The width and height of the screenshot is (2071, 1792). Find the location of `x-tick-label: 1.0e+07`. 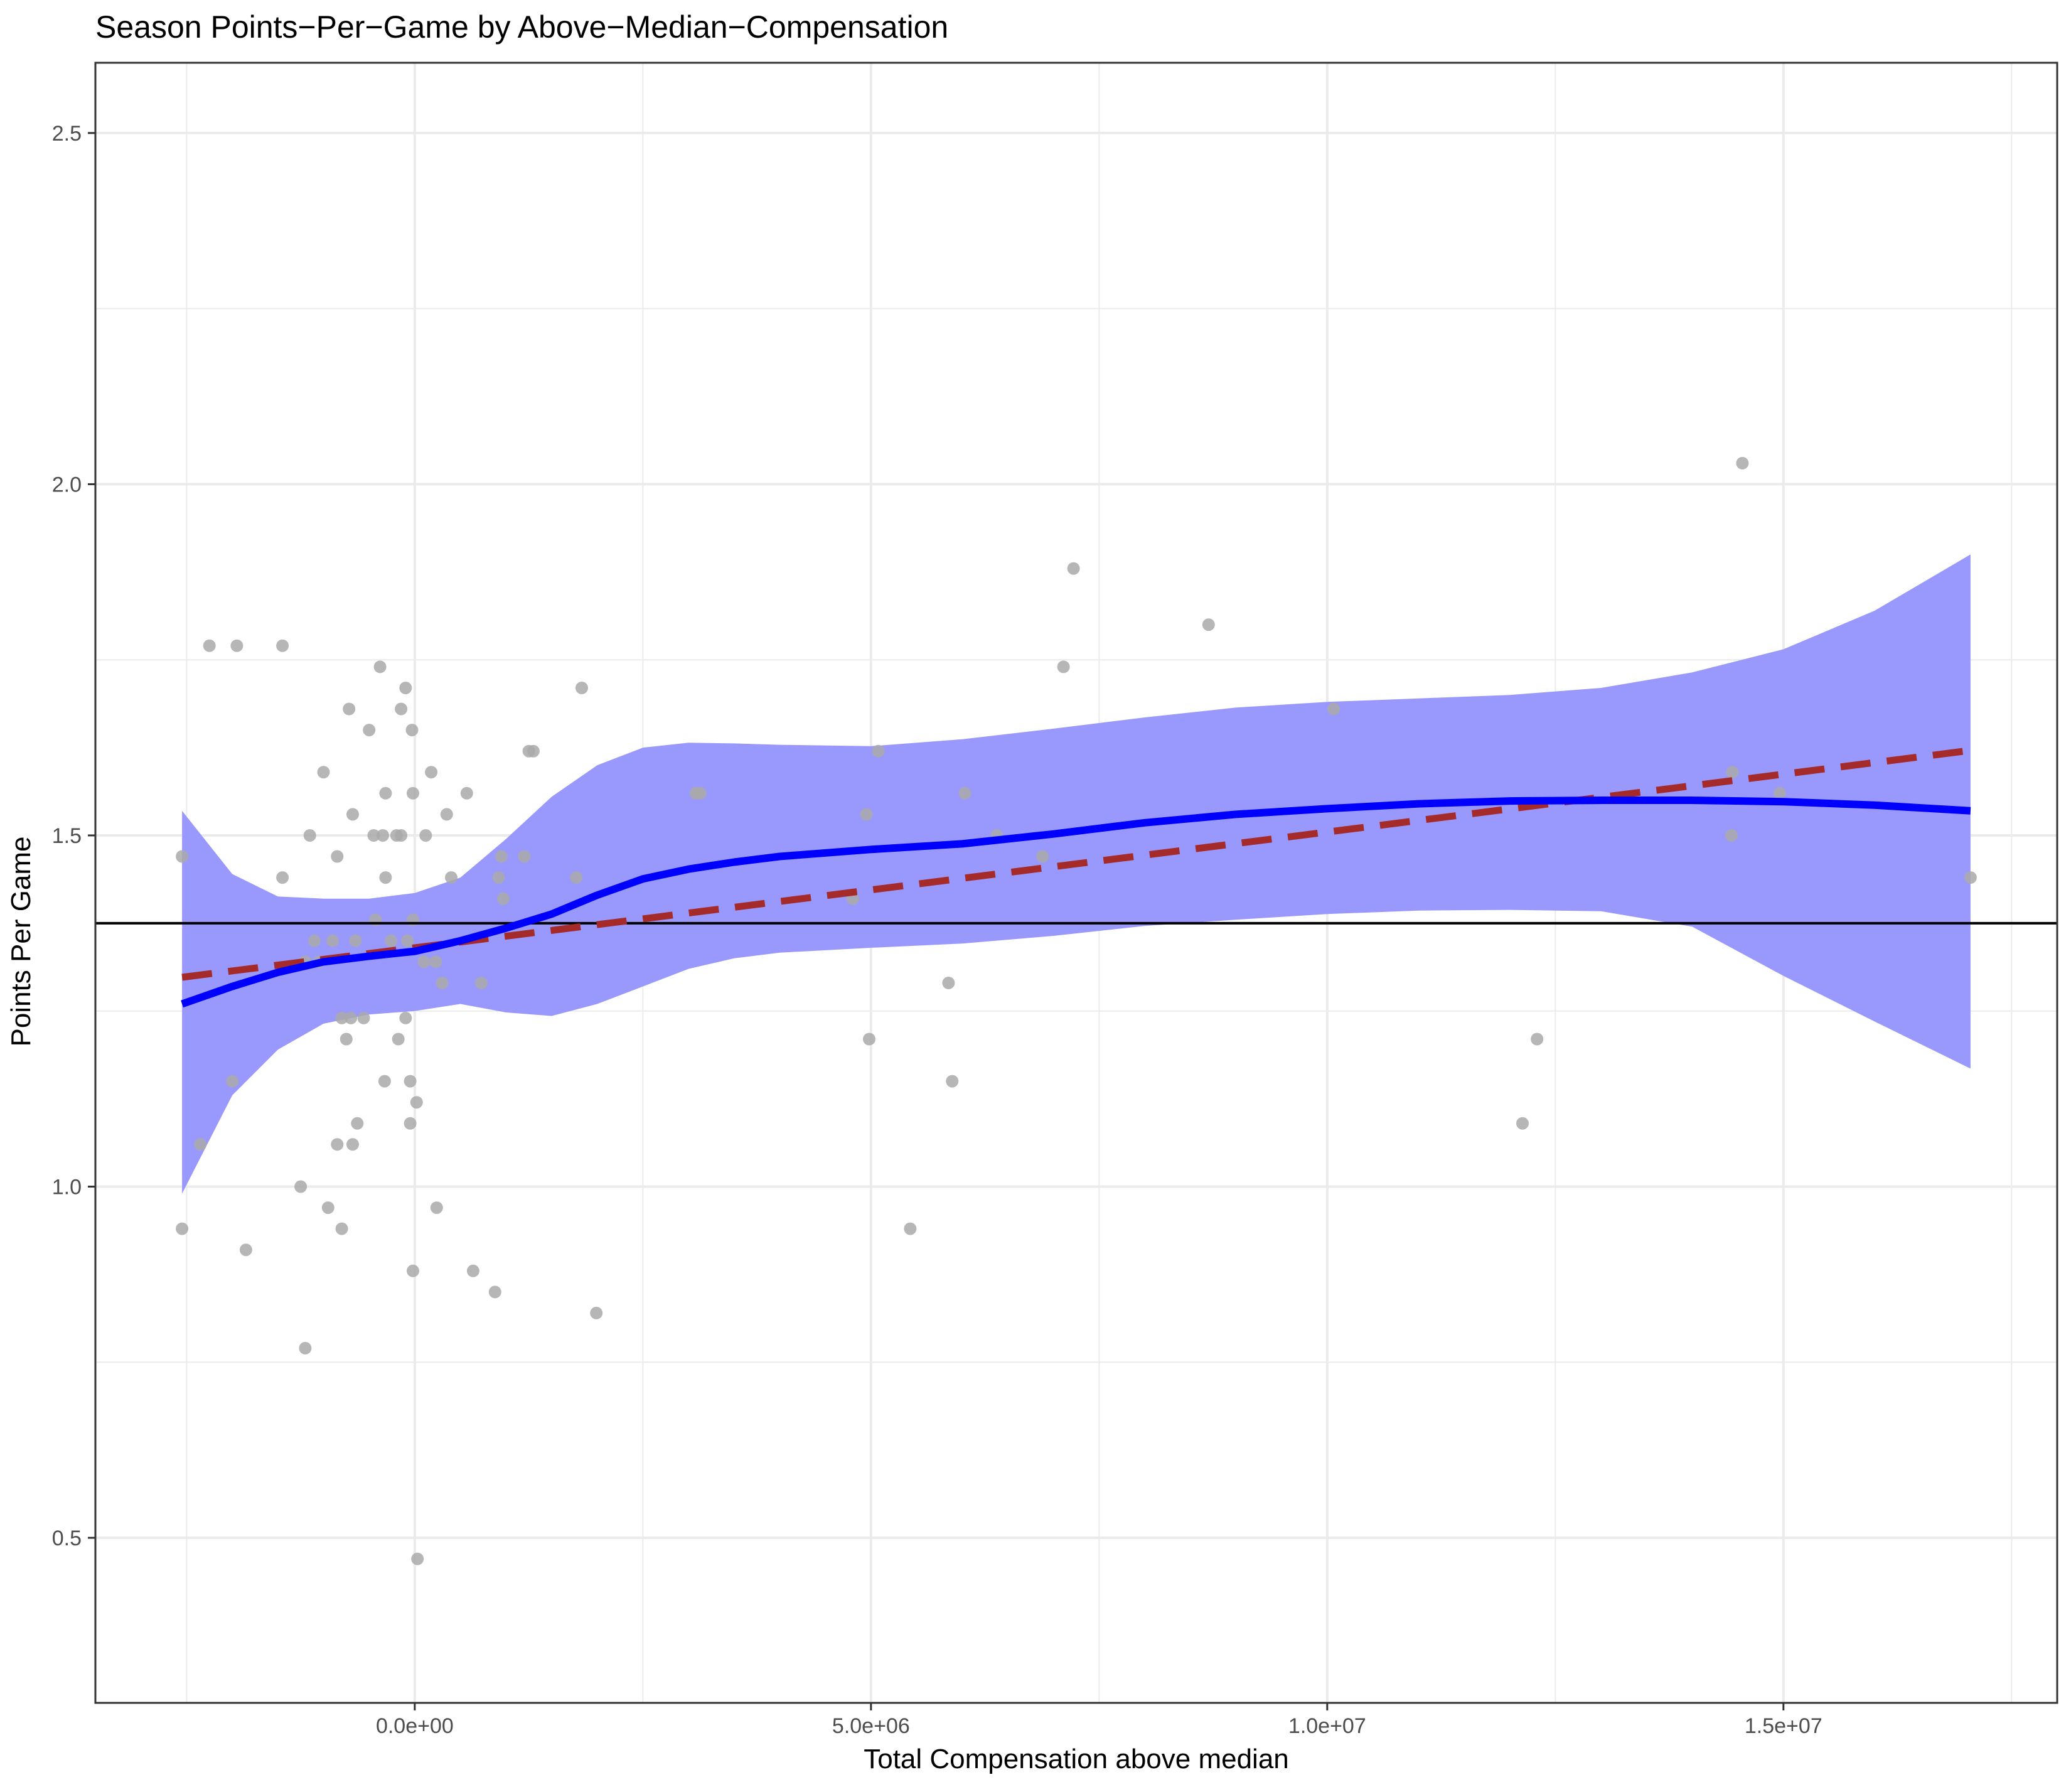

x-tick-label: 1.0e+07 is located at coordinates (1327, 1726).